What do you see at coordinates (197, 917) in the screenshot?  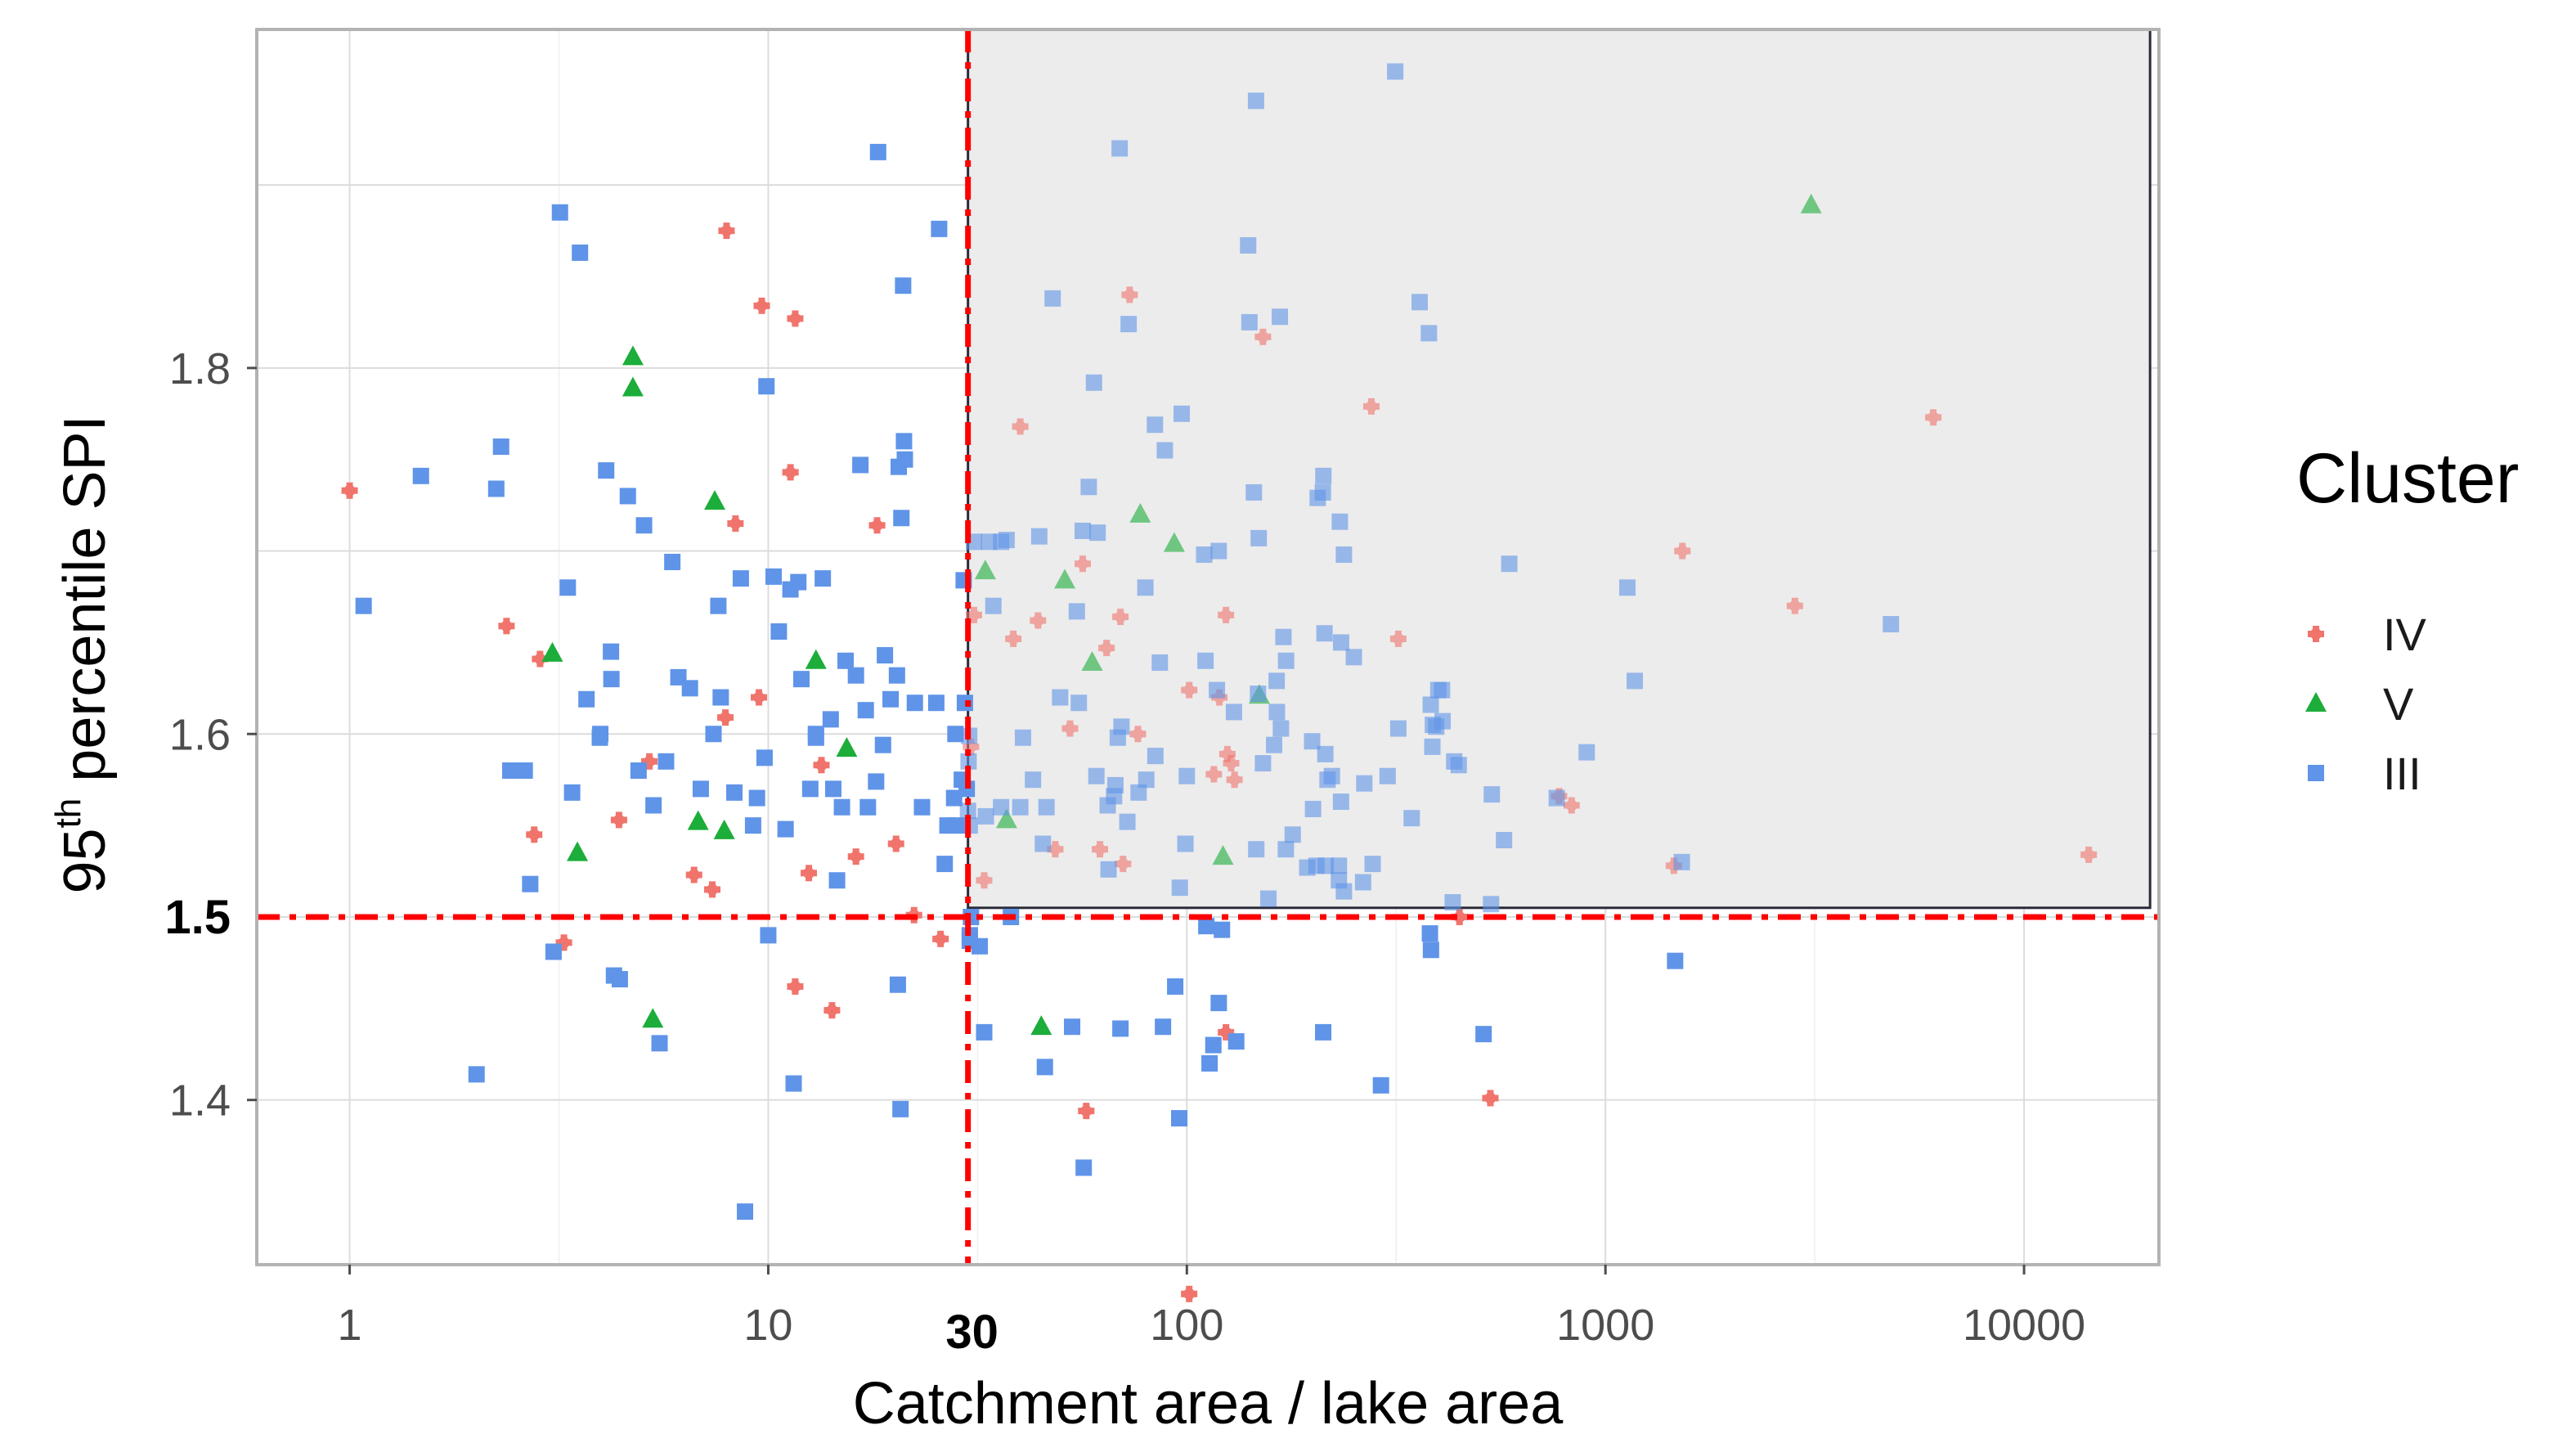 I see `y-threshold-label: 1.5` at bounding box center [197, 917].